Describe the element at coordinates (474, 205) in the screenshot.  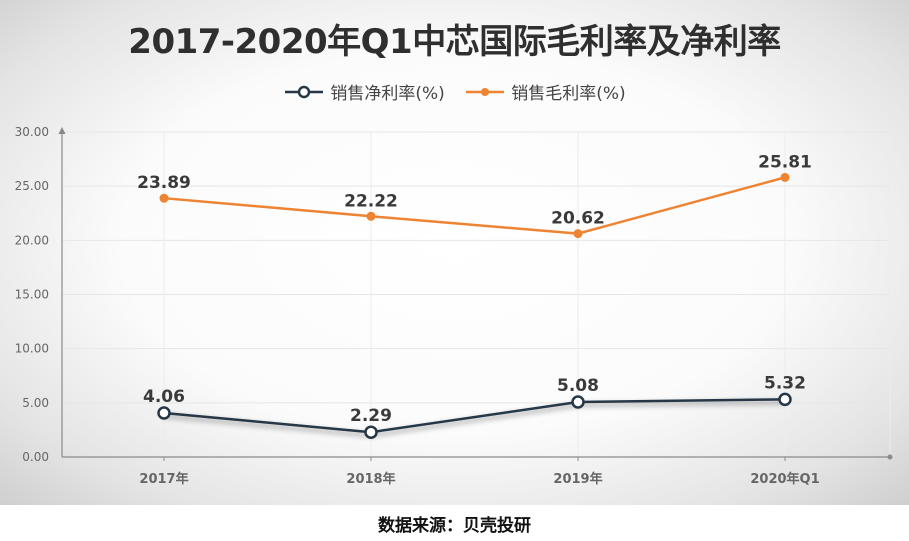
I see `series-line-gross-margin` at that location.